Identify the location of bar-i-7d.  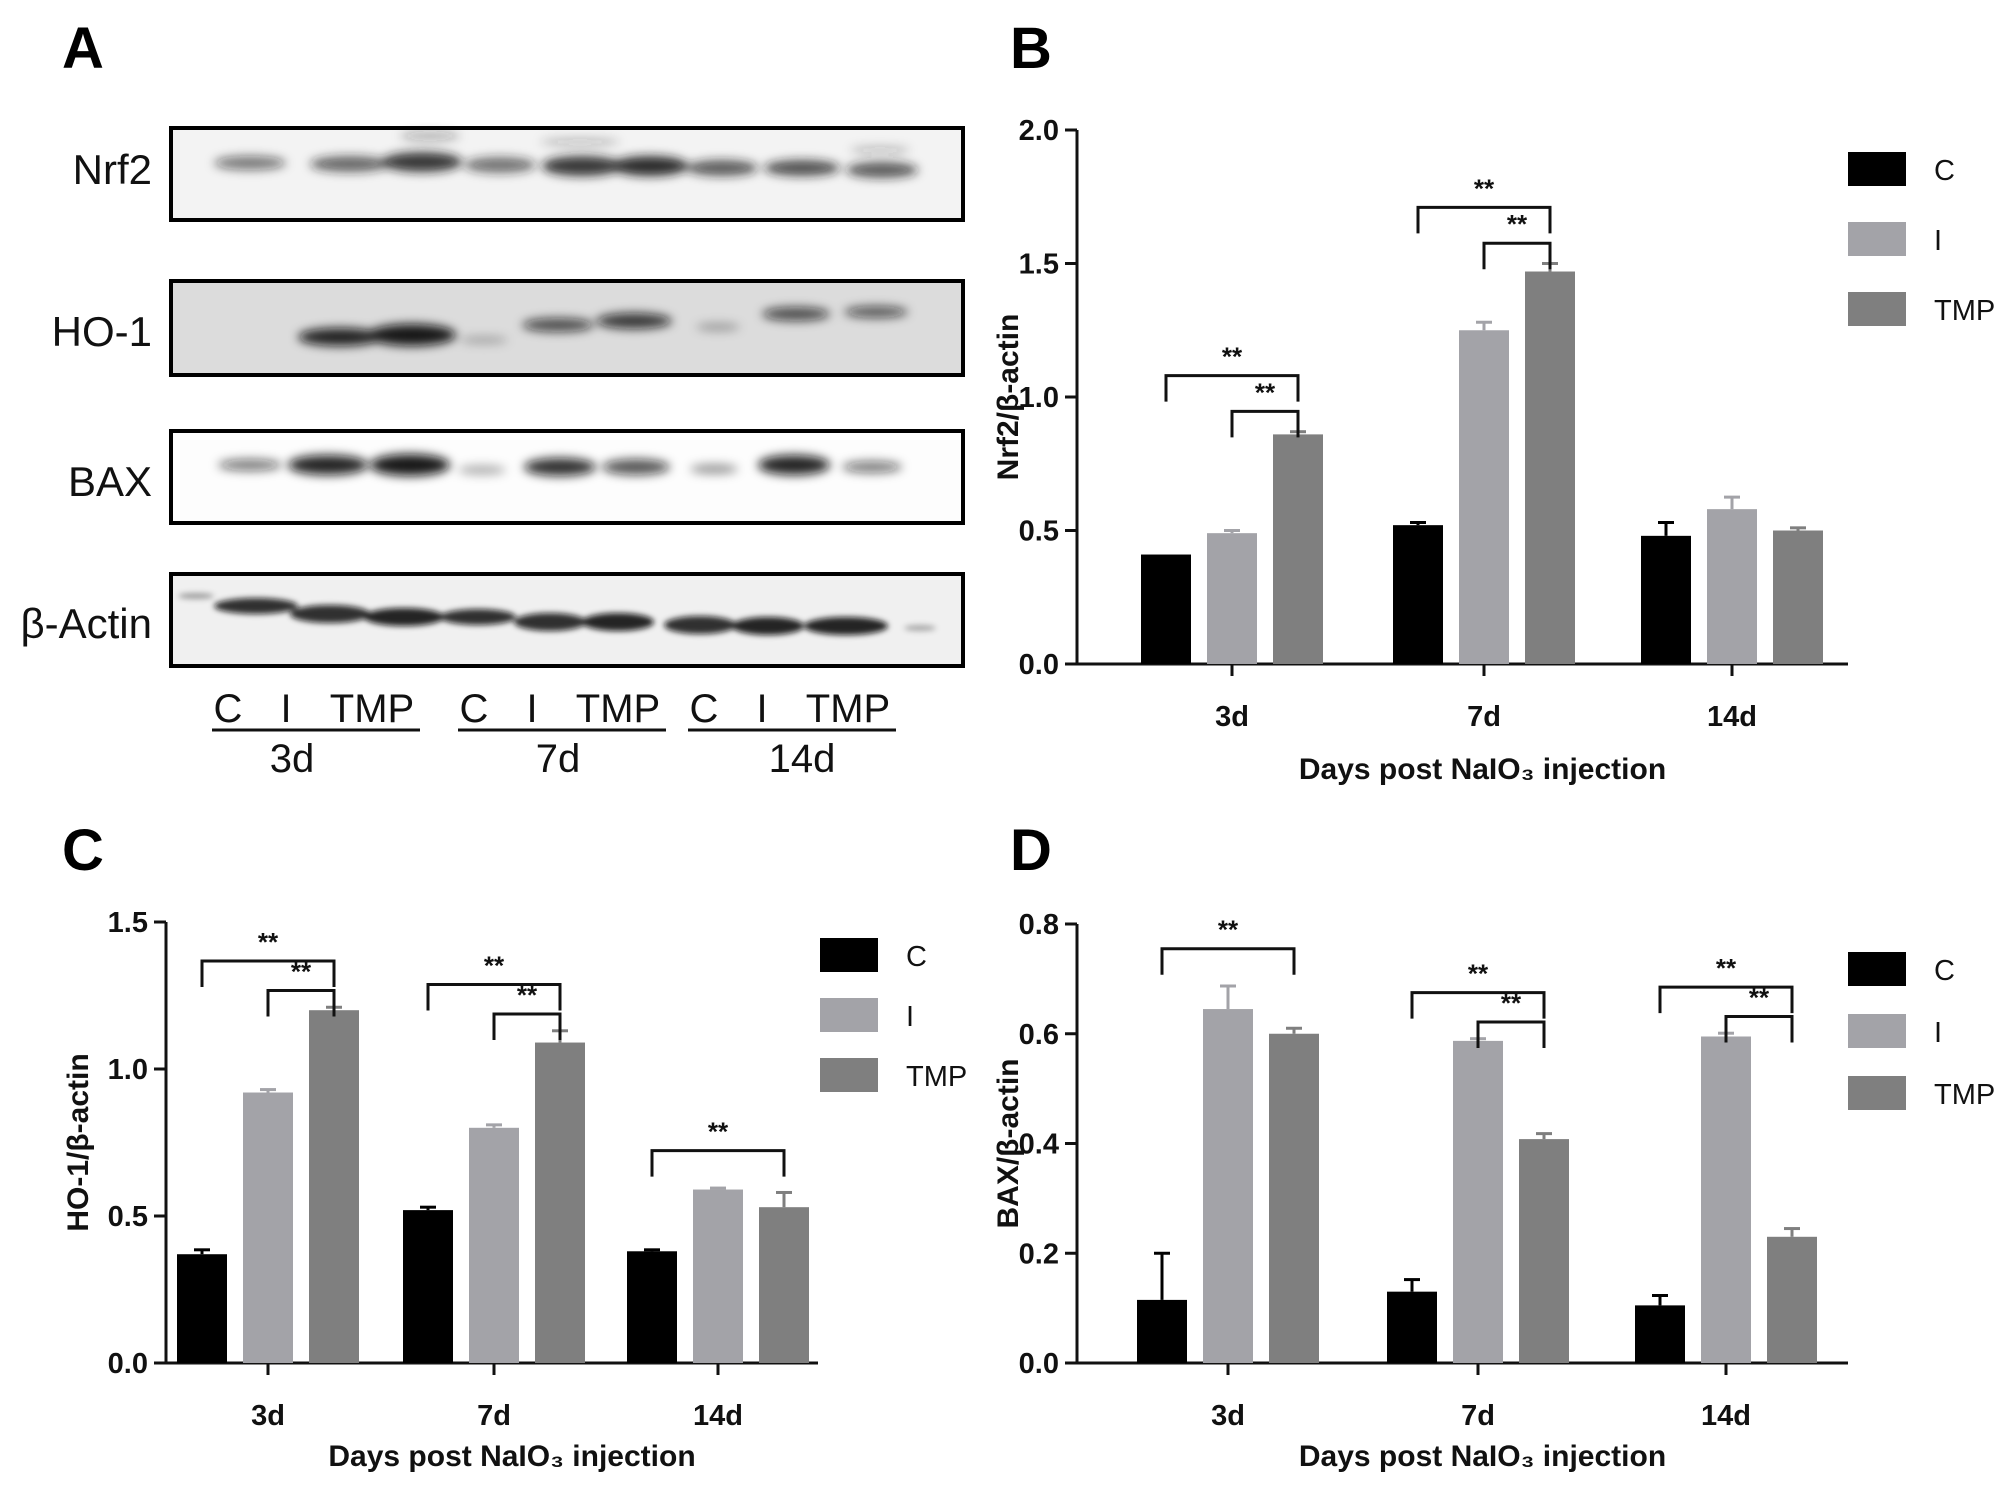
(494, 1245).